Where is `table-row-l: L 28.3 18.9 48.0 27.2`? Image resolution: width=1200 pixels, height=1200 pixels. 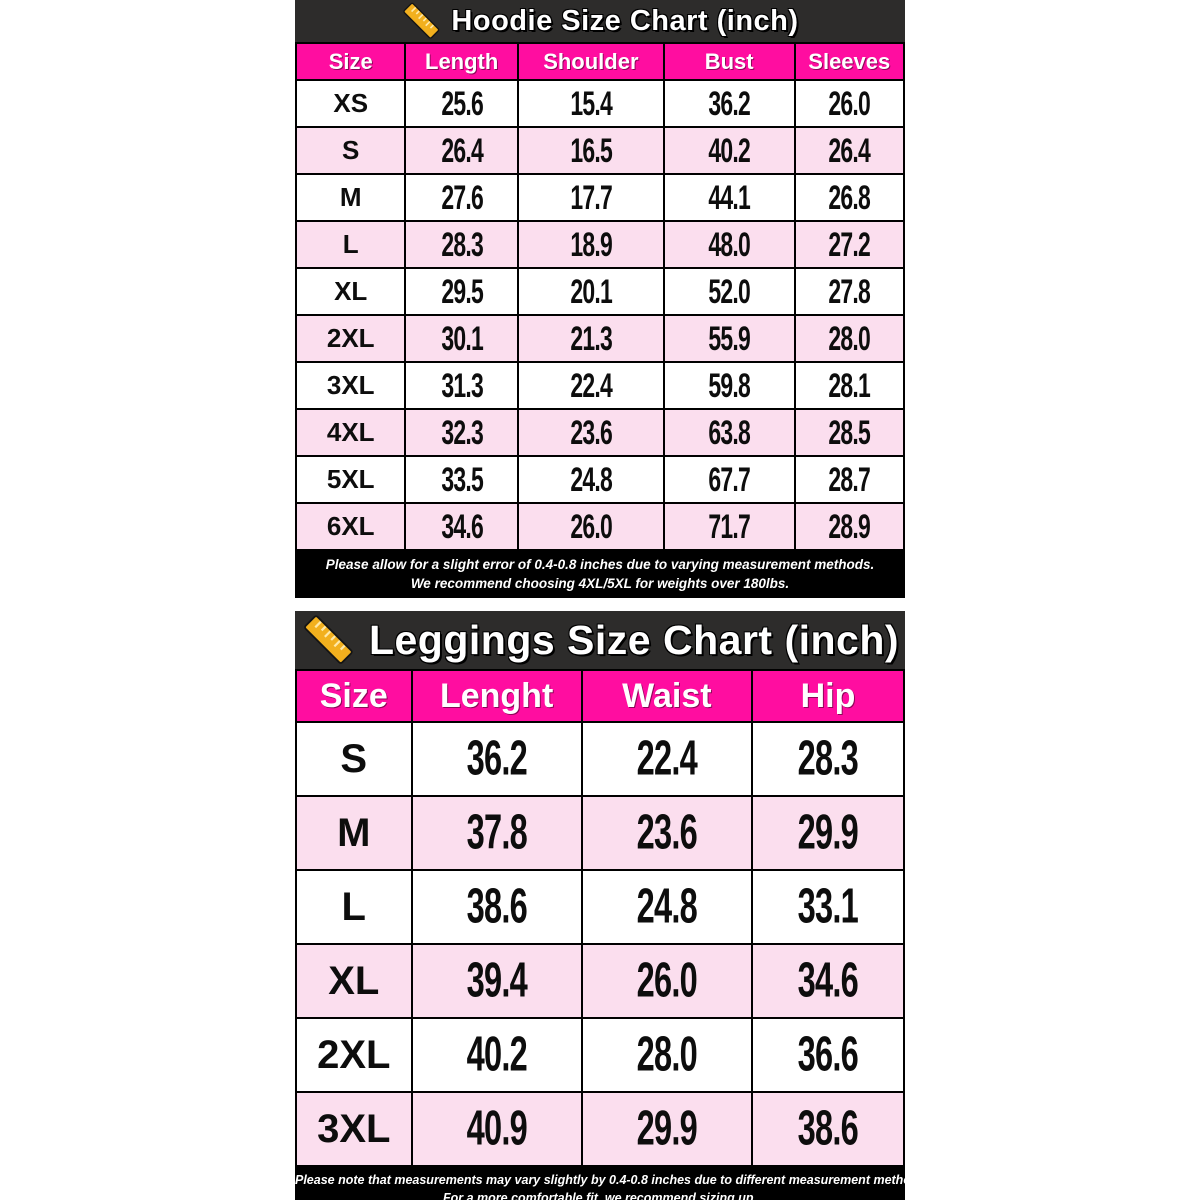
table-row-l: L 28.3 18.9 48.0 27.2 is located at coordinates (600, 244).